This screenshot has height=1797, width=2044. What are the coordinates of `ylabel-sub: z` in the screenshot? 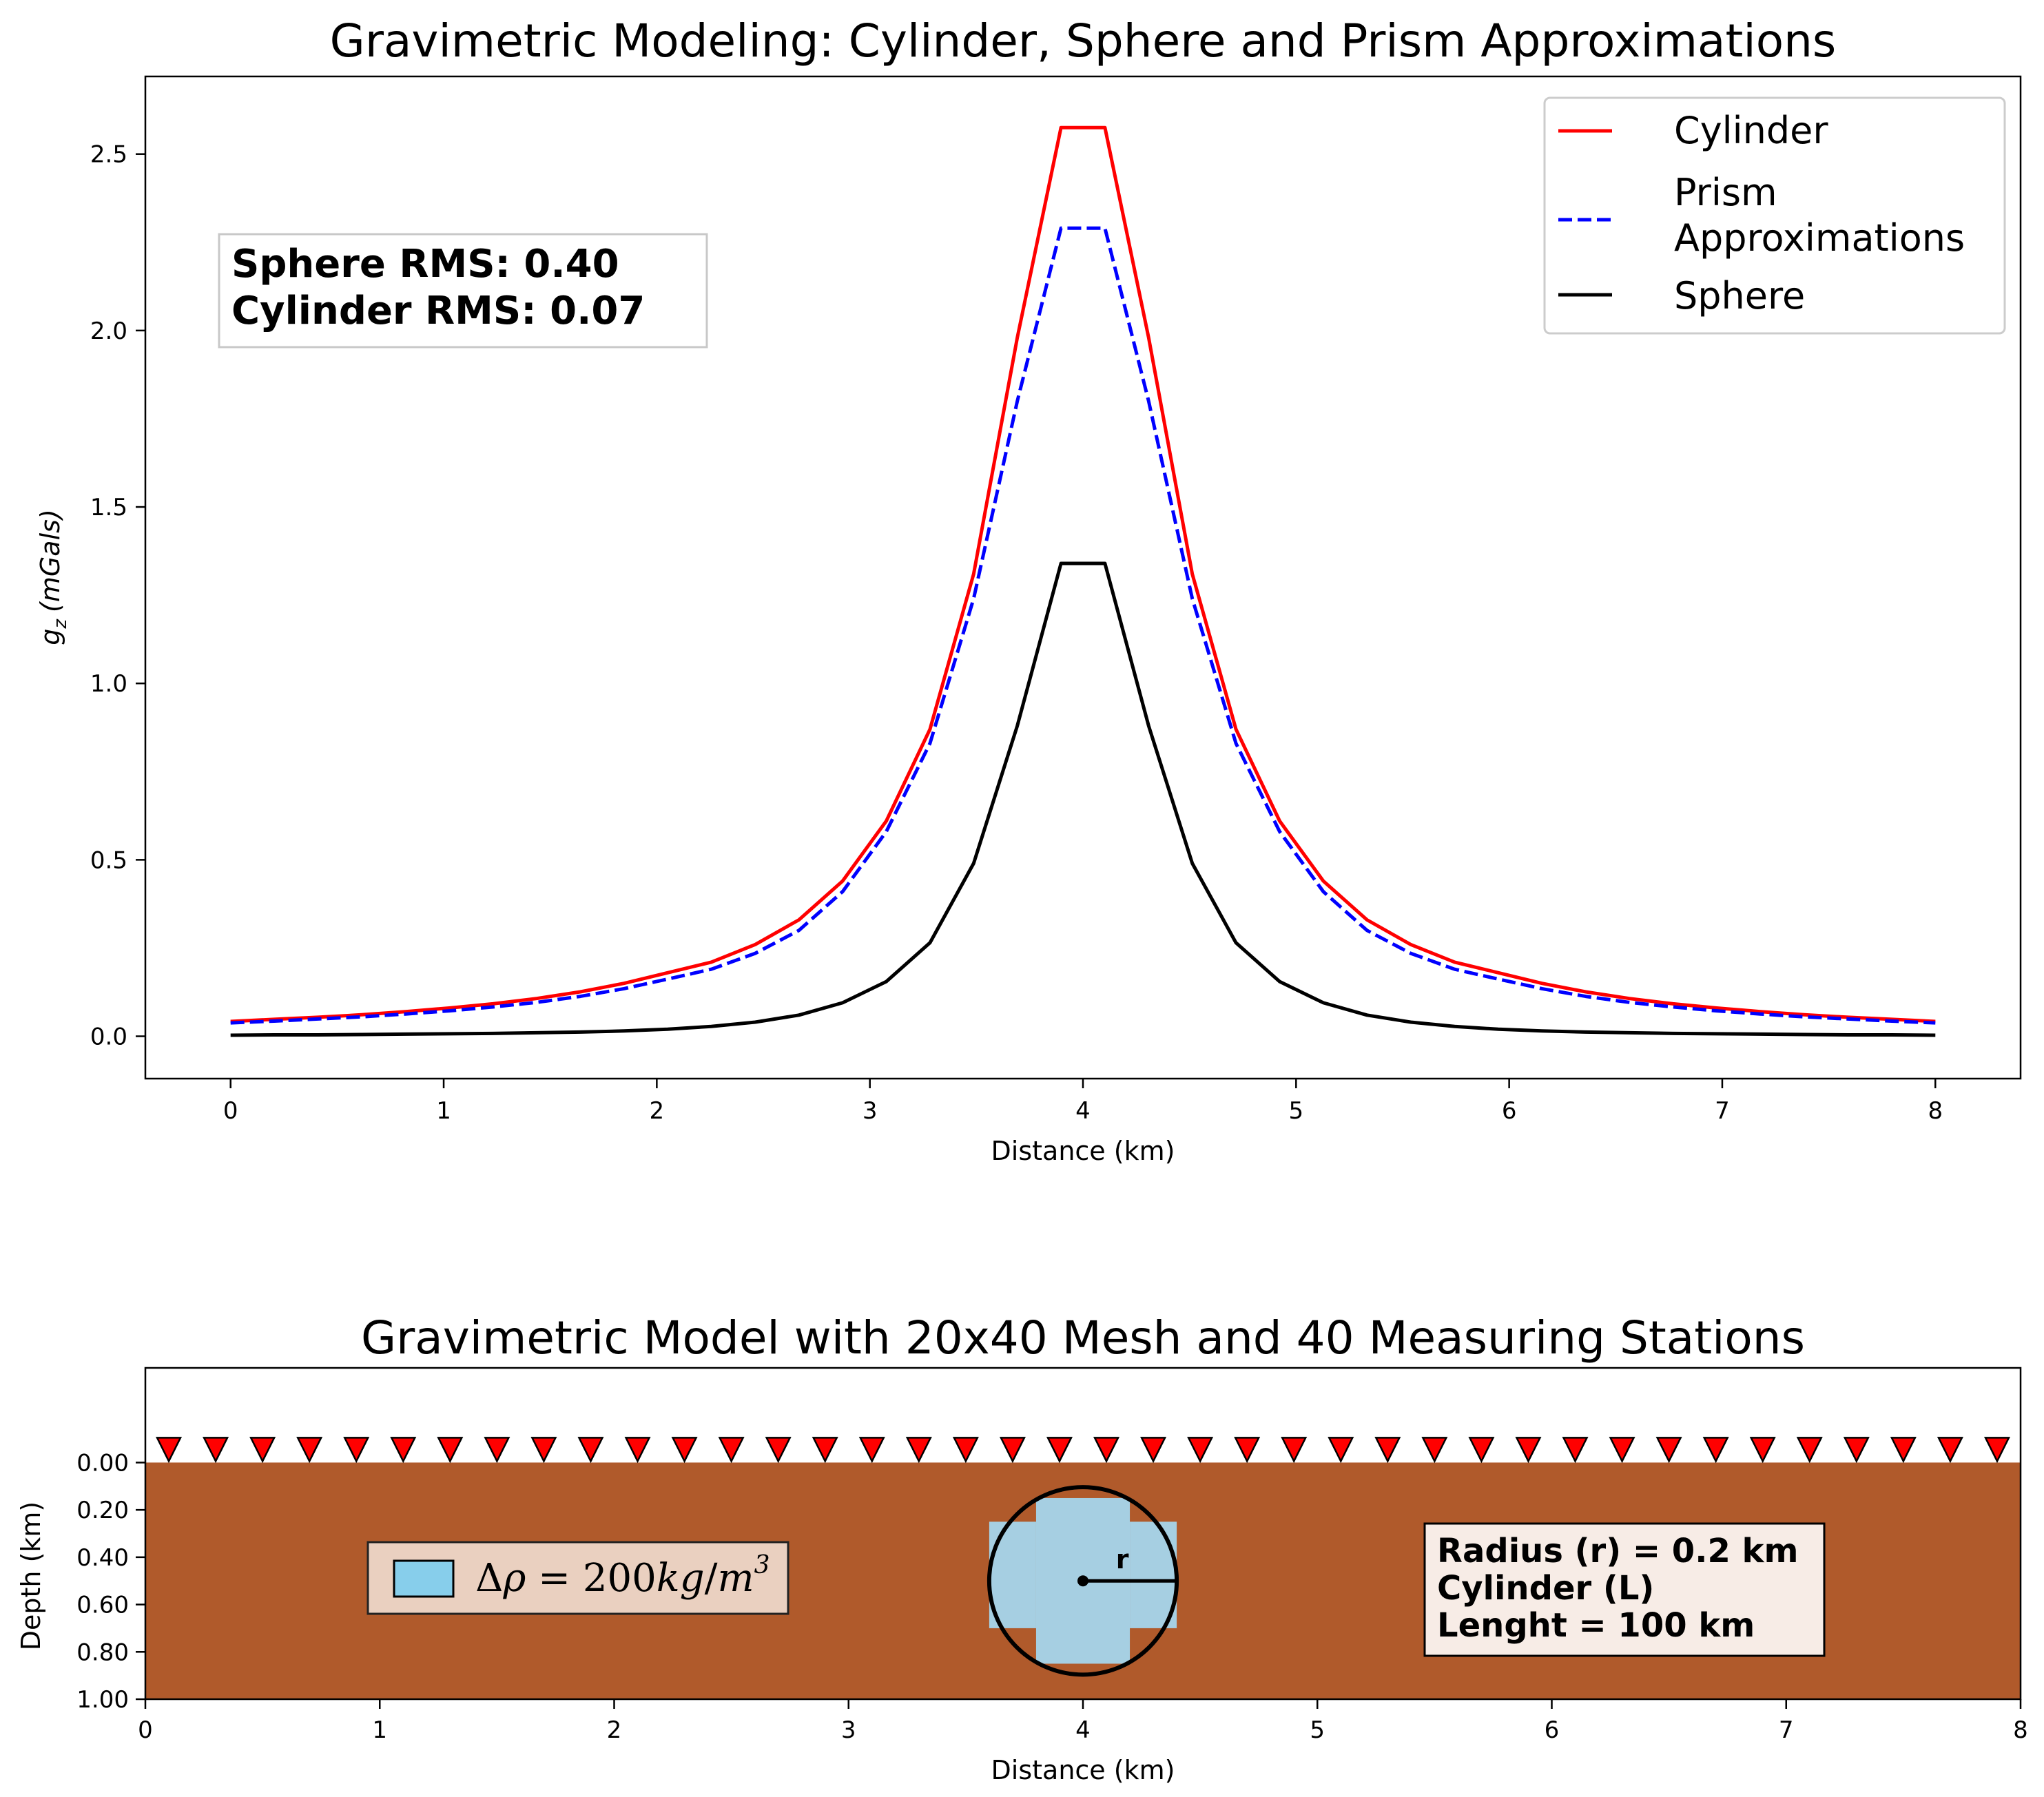 It's located at (61, 624).